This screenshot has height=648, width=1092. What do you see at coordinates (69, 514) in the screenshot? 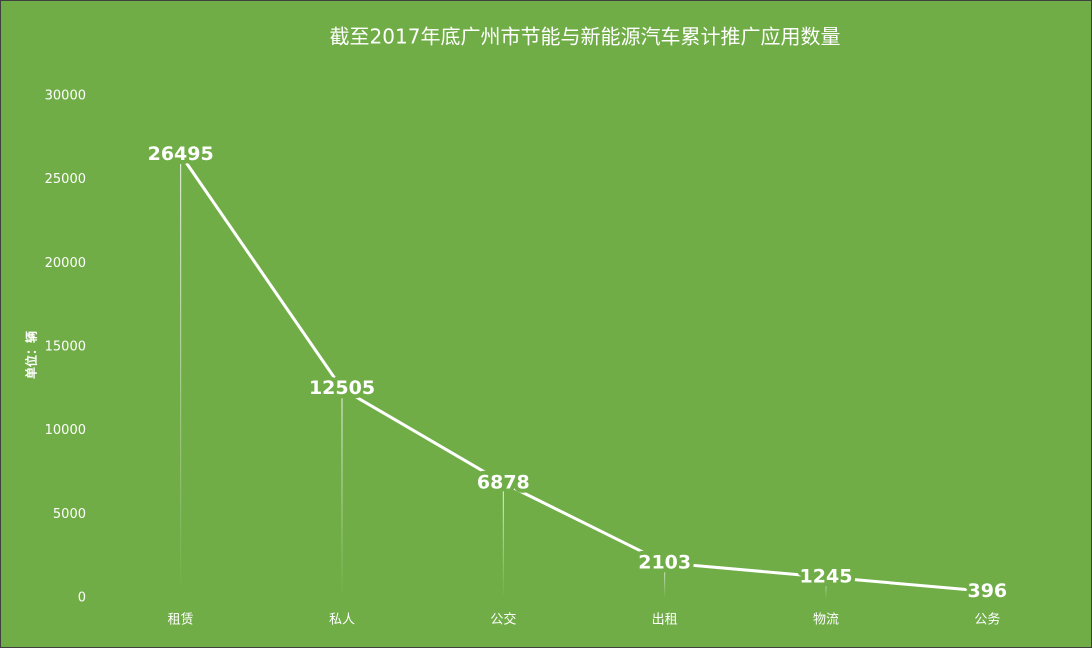
I see `y-tick-label: 5000` at bounding box center [69, 514].